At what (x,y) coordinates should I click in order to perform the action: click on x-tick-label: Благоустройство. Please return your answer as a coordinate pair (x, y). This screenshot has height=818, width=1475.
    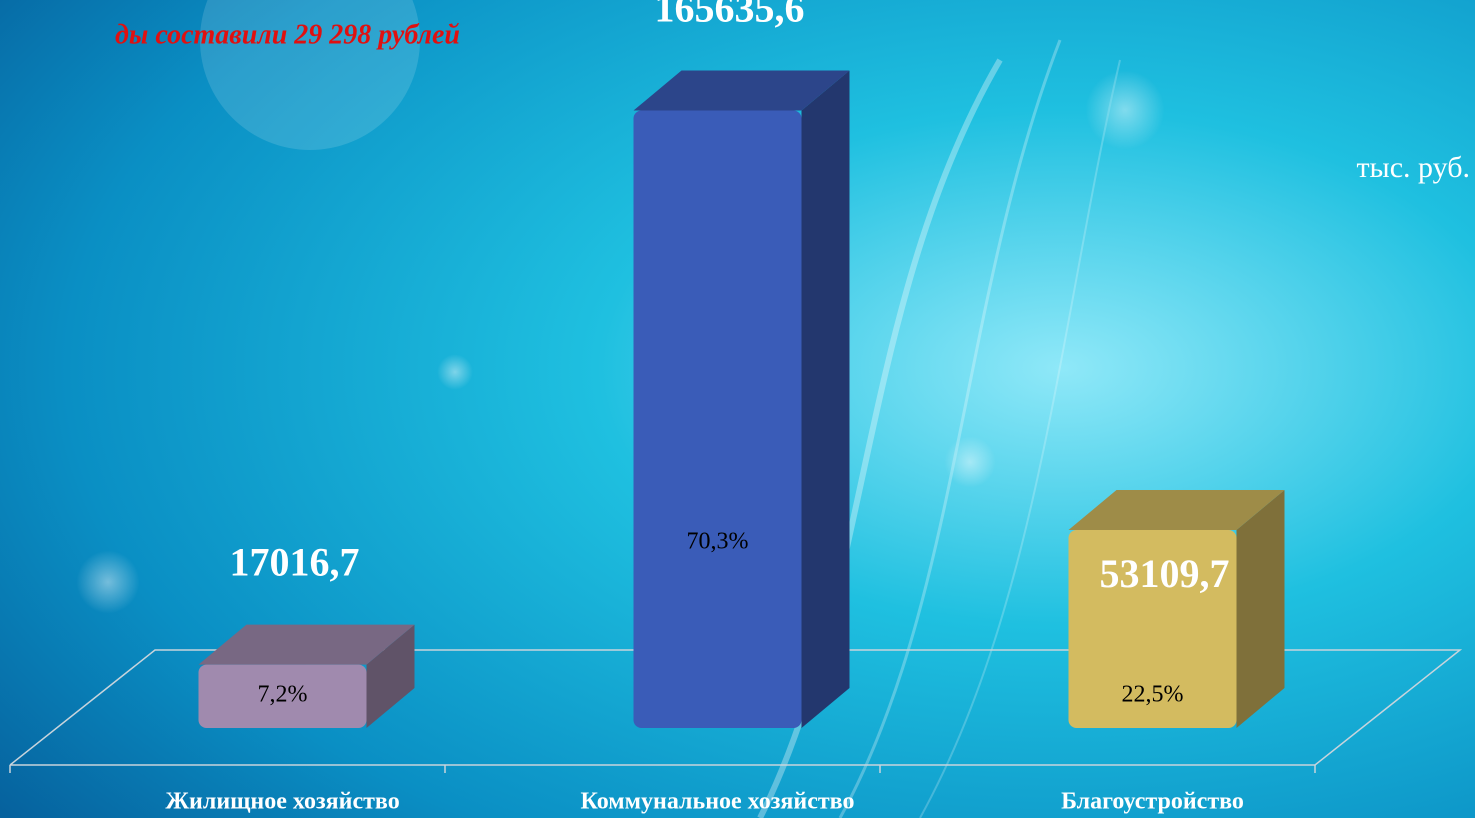
    Looking at the image, I should click on (1152, 802).